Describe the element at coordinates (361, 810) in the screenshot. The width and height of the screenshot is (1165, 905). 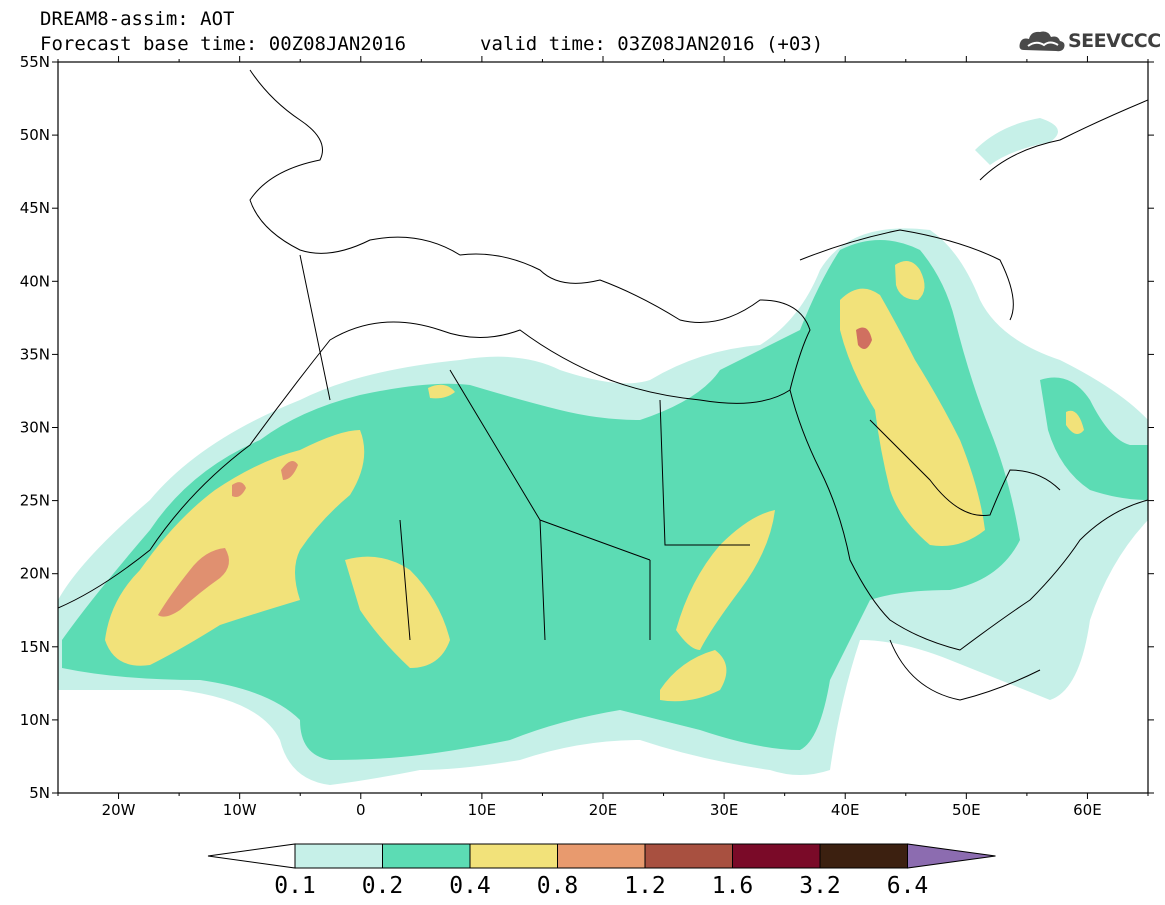
I see `lon-tick-label: 0` at that location.